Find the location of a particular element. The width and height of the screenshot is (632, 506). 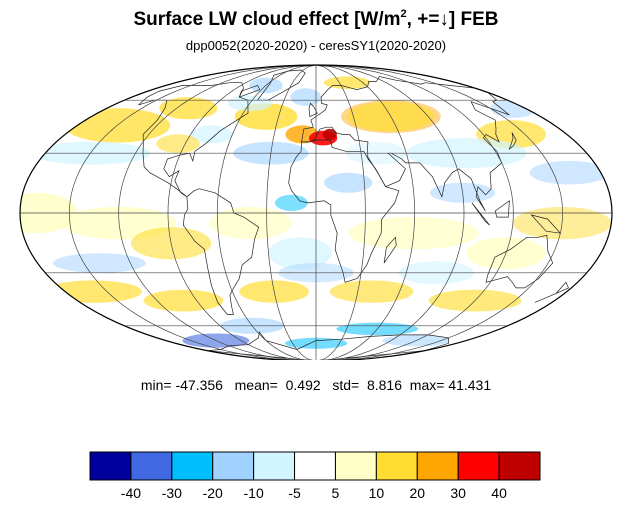

colorbar-tick-label: 40 is located at coordinates (499, 493).